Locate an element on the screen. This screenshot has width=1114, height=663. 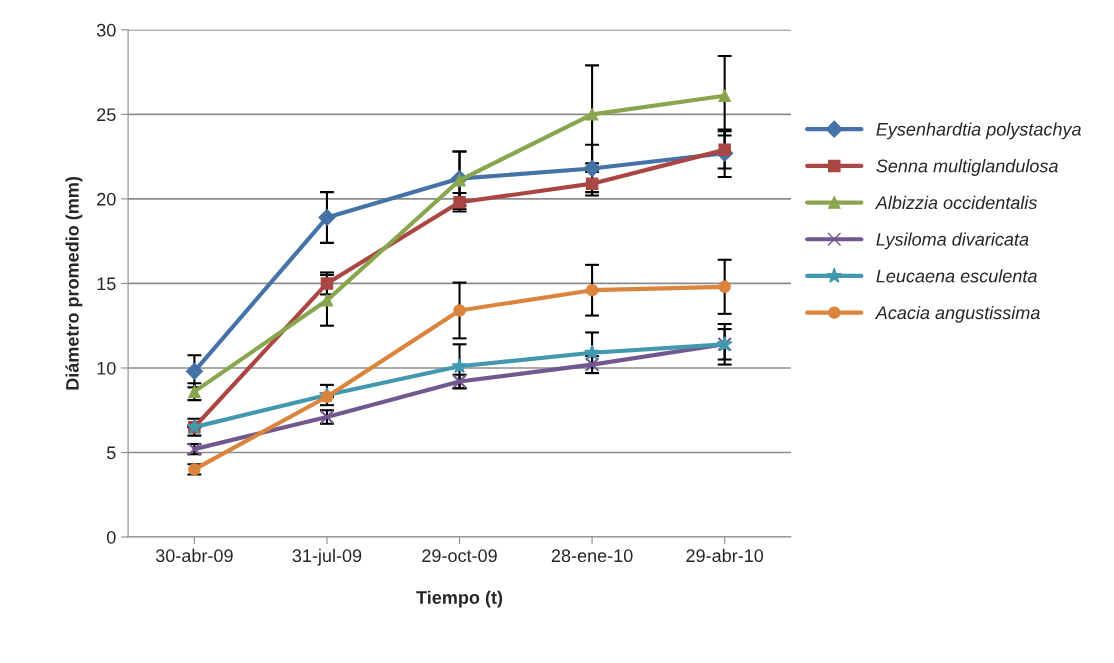
x-tick-label: 31-jul-09 is located at coordinates (327, 557).